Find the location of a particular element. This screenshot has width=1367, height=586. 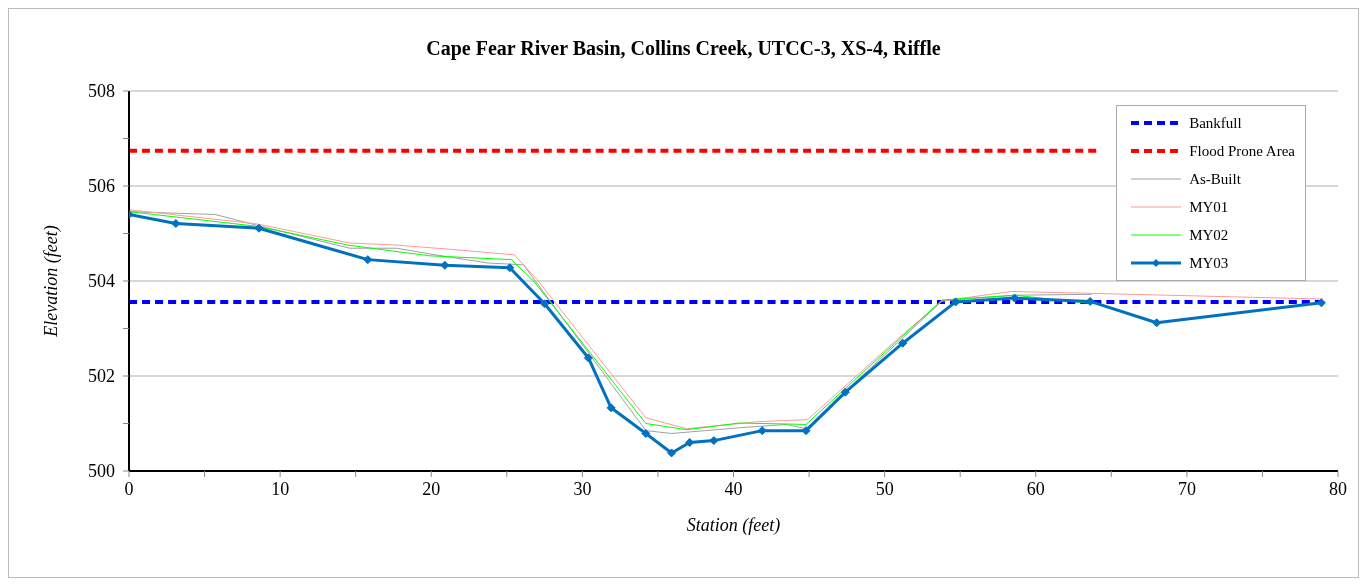

y-tick-label: 506 is located at coordinates (101, 186).